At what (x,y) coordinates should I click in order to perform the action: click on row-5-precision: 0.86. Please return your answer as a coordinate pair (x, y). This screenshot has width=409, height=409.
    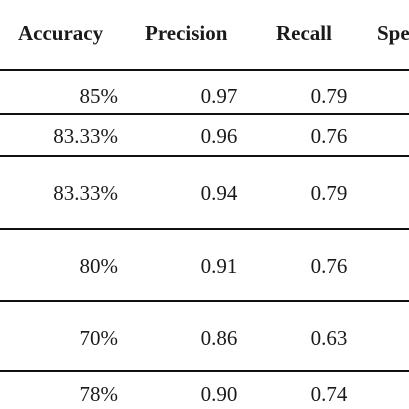
    Looking at the image, I should click on (219, 338).